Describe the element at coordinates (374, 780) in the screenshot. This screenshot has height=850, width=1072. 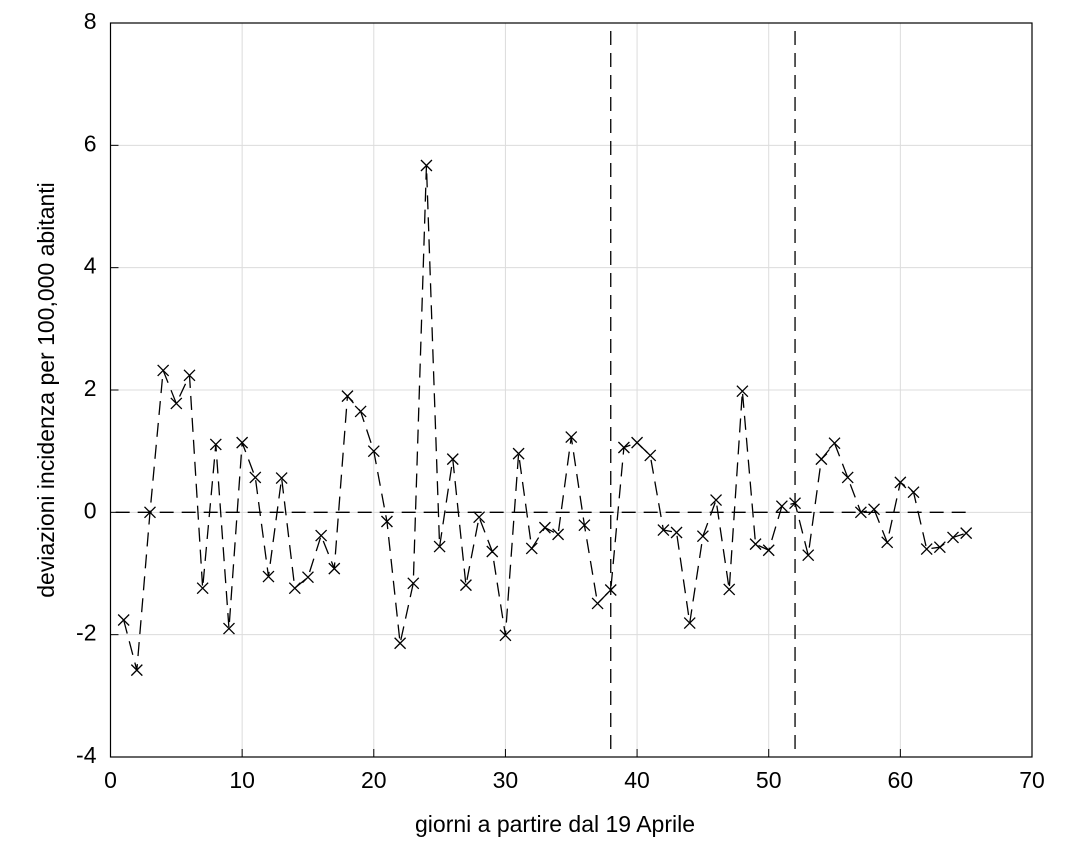
I see `x-tick-label: 20` at that location.